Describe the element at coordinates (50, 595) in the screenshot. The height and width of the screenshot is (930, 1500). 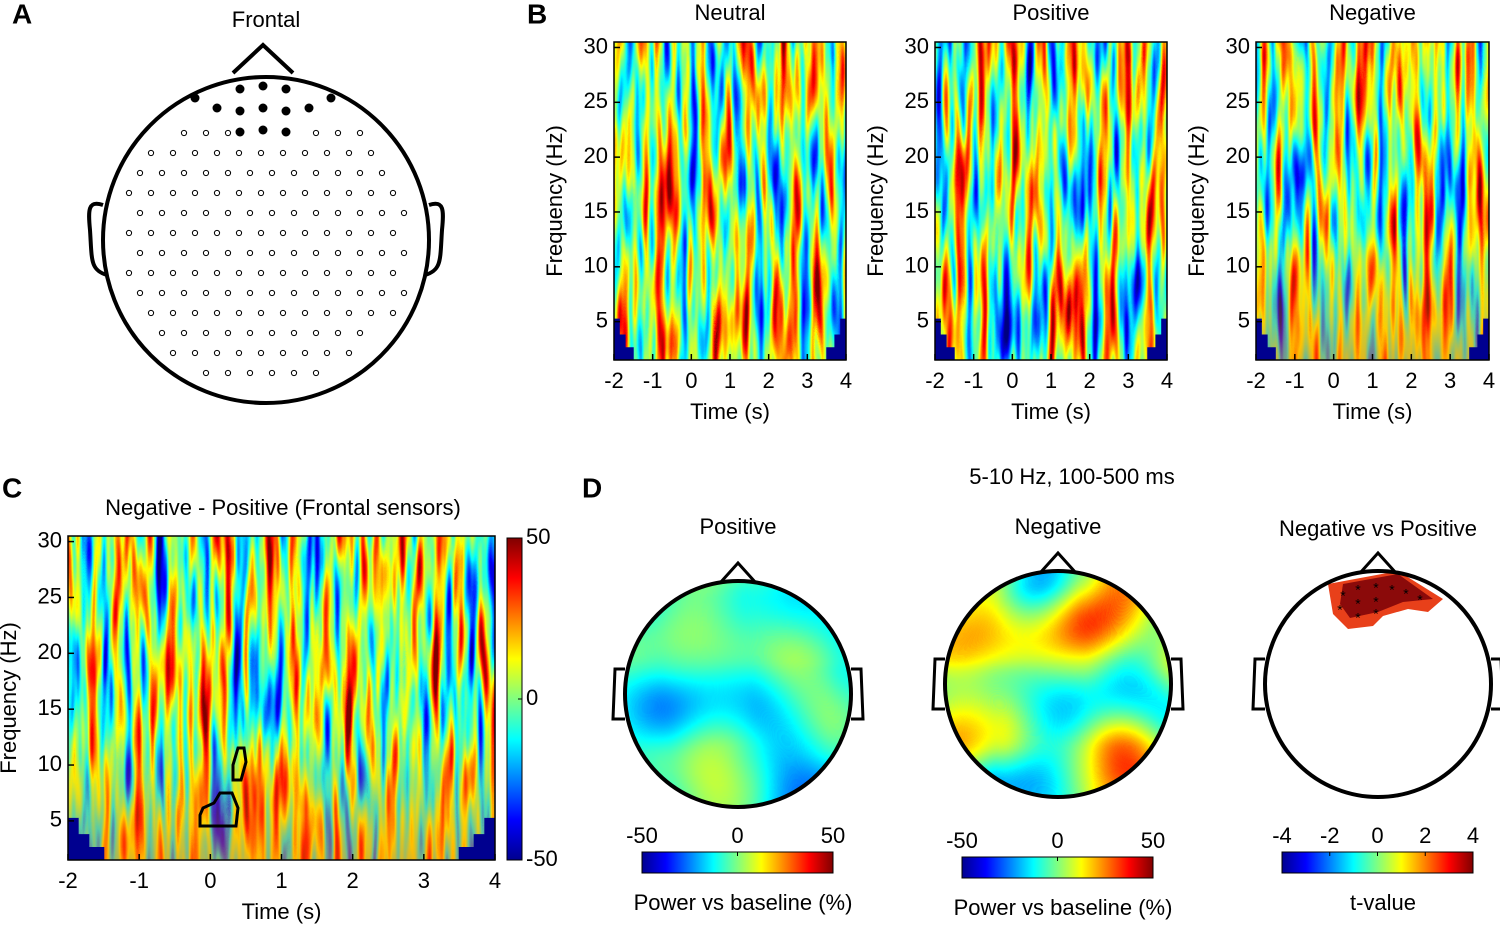
I see `y-tick-label: 25` at that location.